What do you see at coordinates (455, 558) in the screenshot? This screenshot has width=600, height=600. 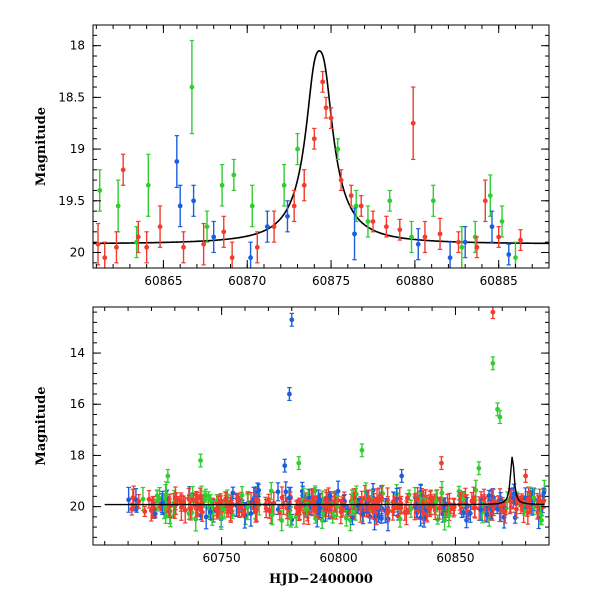 I see `x-tick-label: 60850` at bounding box center [455, 558].